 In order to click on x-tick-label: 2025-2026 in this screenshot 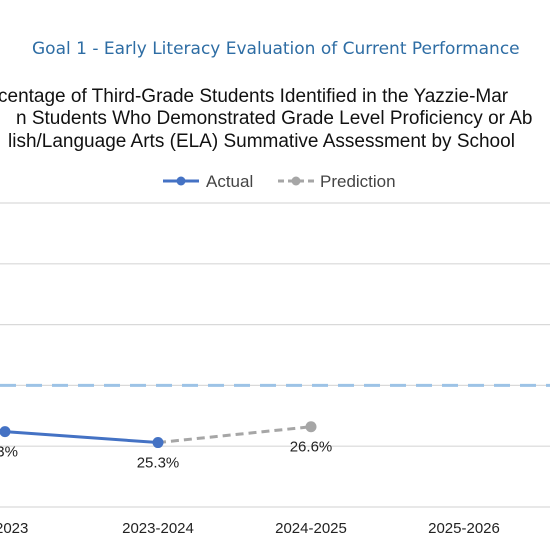, I will do `click(464, 528)`.